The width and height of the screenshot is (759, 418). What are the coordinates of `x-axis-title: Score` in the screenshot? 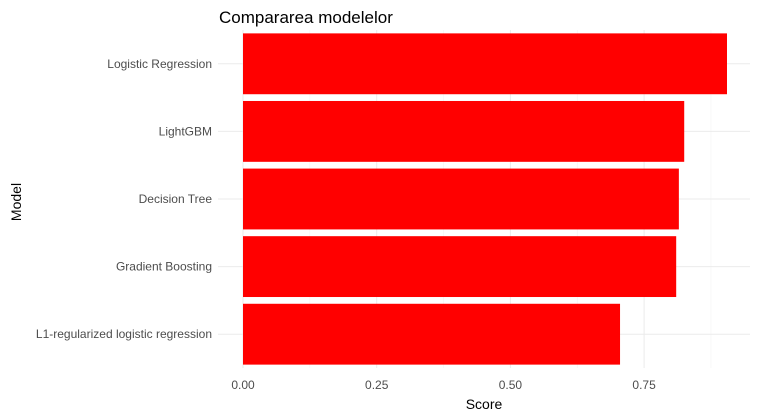 It's located at (484, 404).